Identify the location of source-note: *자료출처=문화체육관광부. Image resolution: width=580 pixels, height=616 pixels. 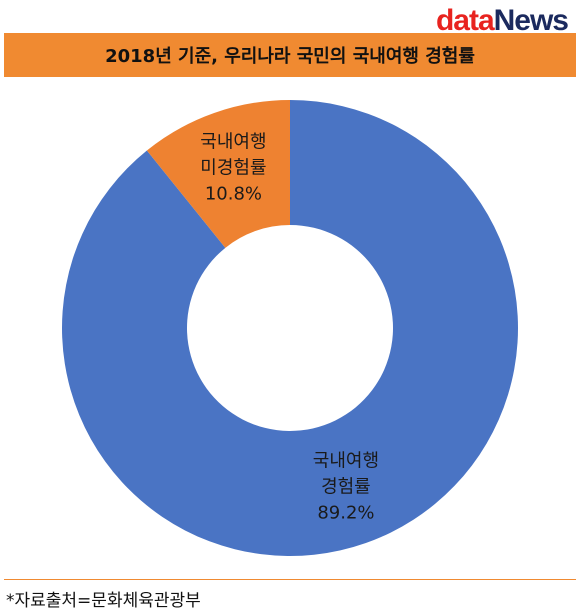
(103, 601).